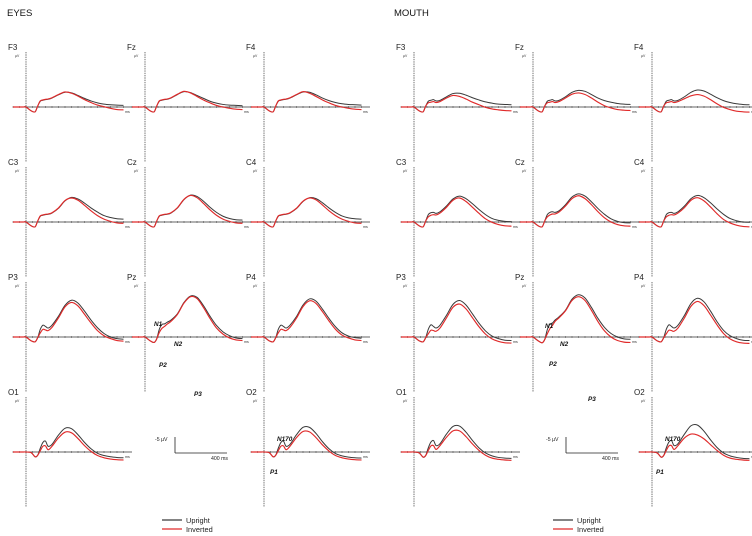 This screenshot has width=752, height=536. What do you see at coordinates (564, 344) in the screenshot?
I see `label-n2-mouth: N2` at bounding box center [564, 344].